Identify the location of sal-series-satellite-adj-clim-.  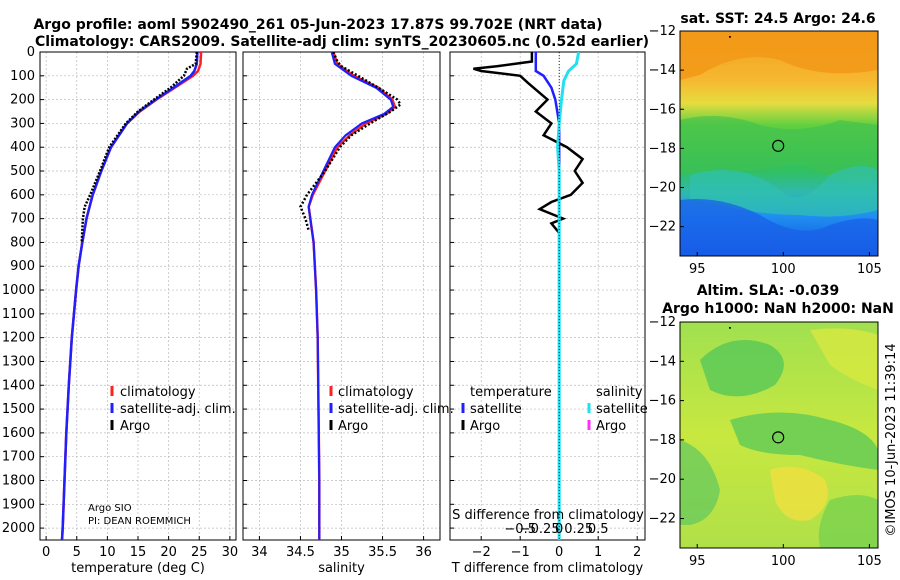
(351, 296).